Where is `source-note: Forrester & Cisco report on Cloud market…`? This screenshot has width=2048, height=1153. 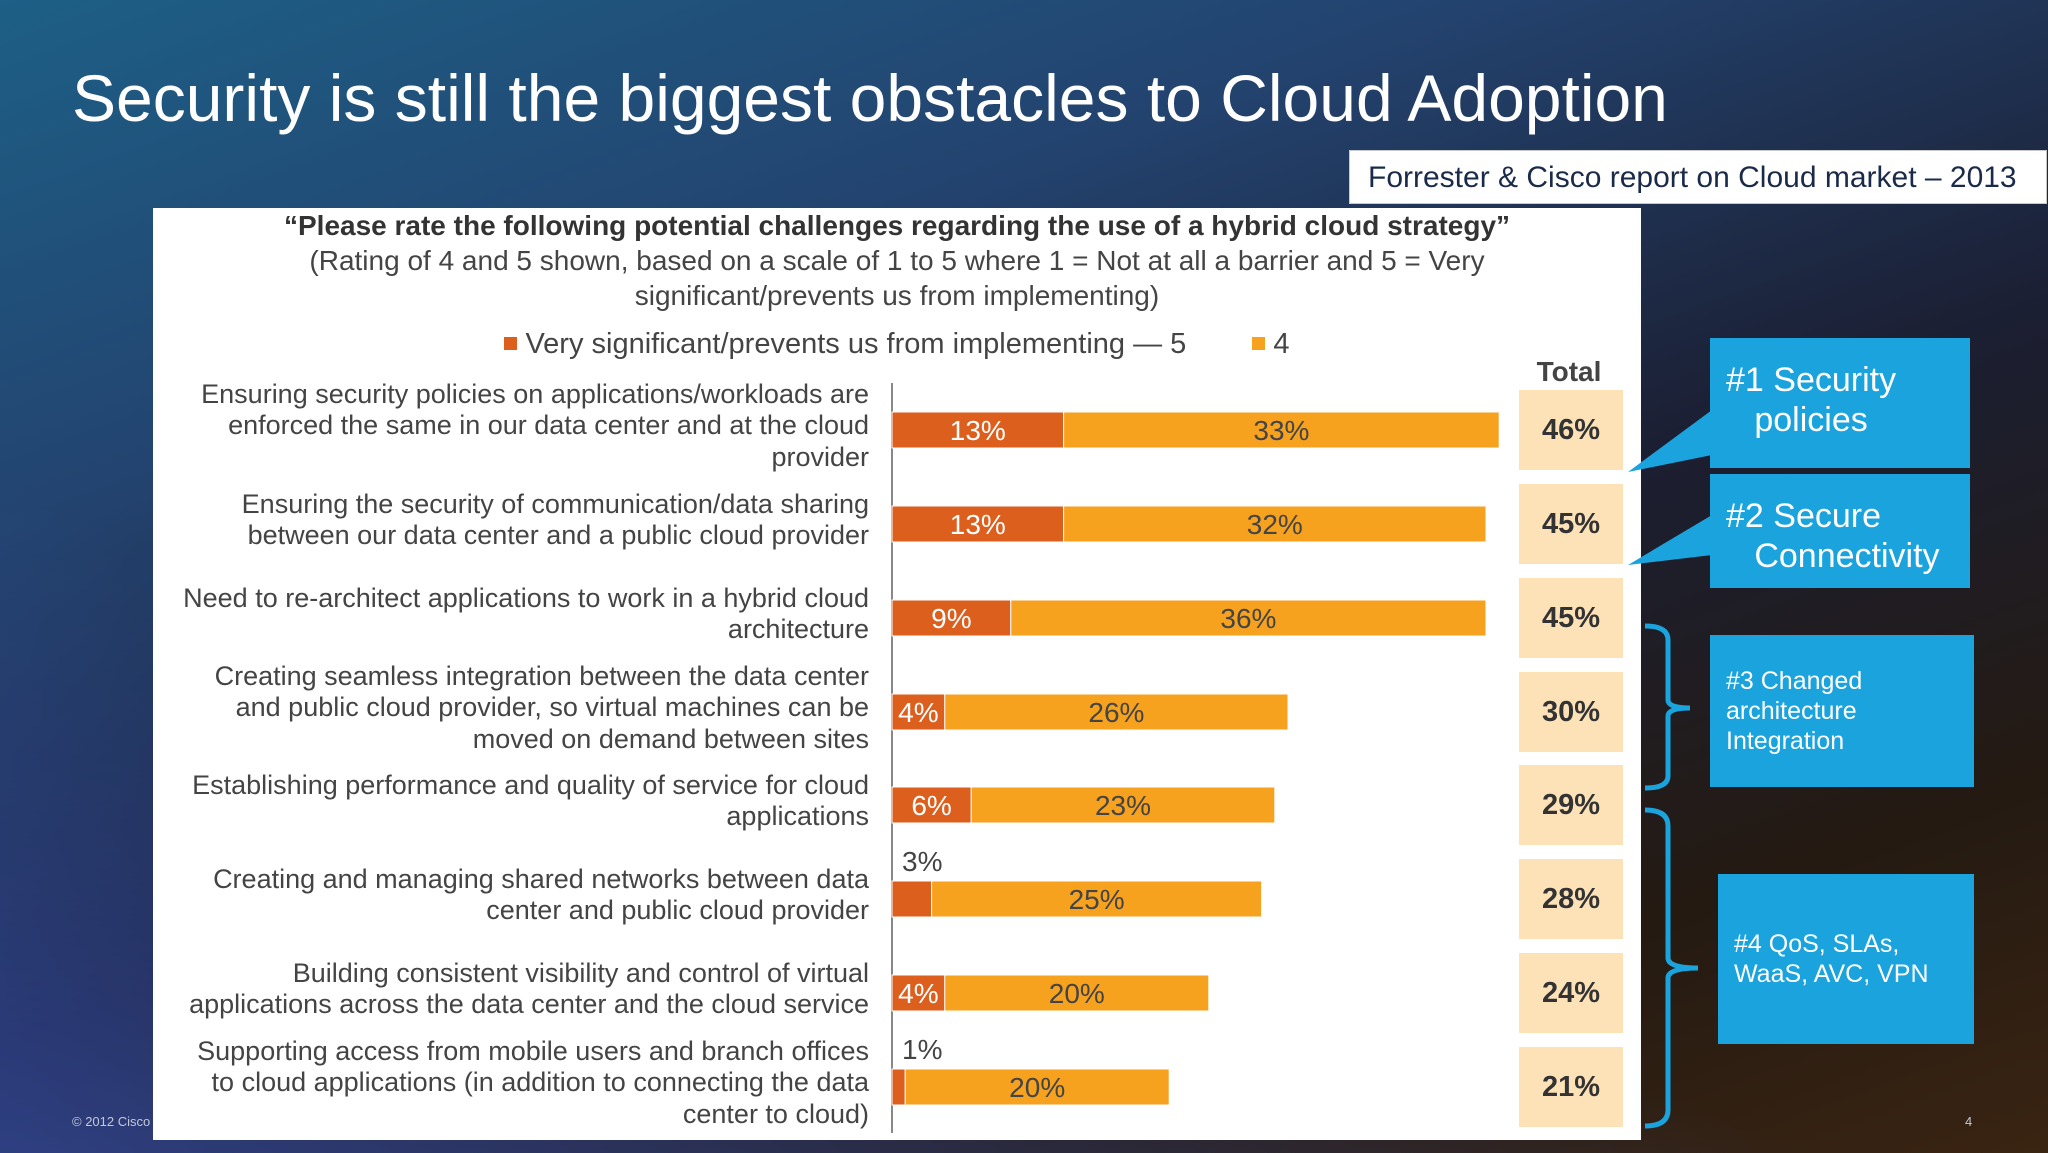 source-note: Forrester & Cisco report on Cloud market… is located at coordinates (1698, 177).